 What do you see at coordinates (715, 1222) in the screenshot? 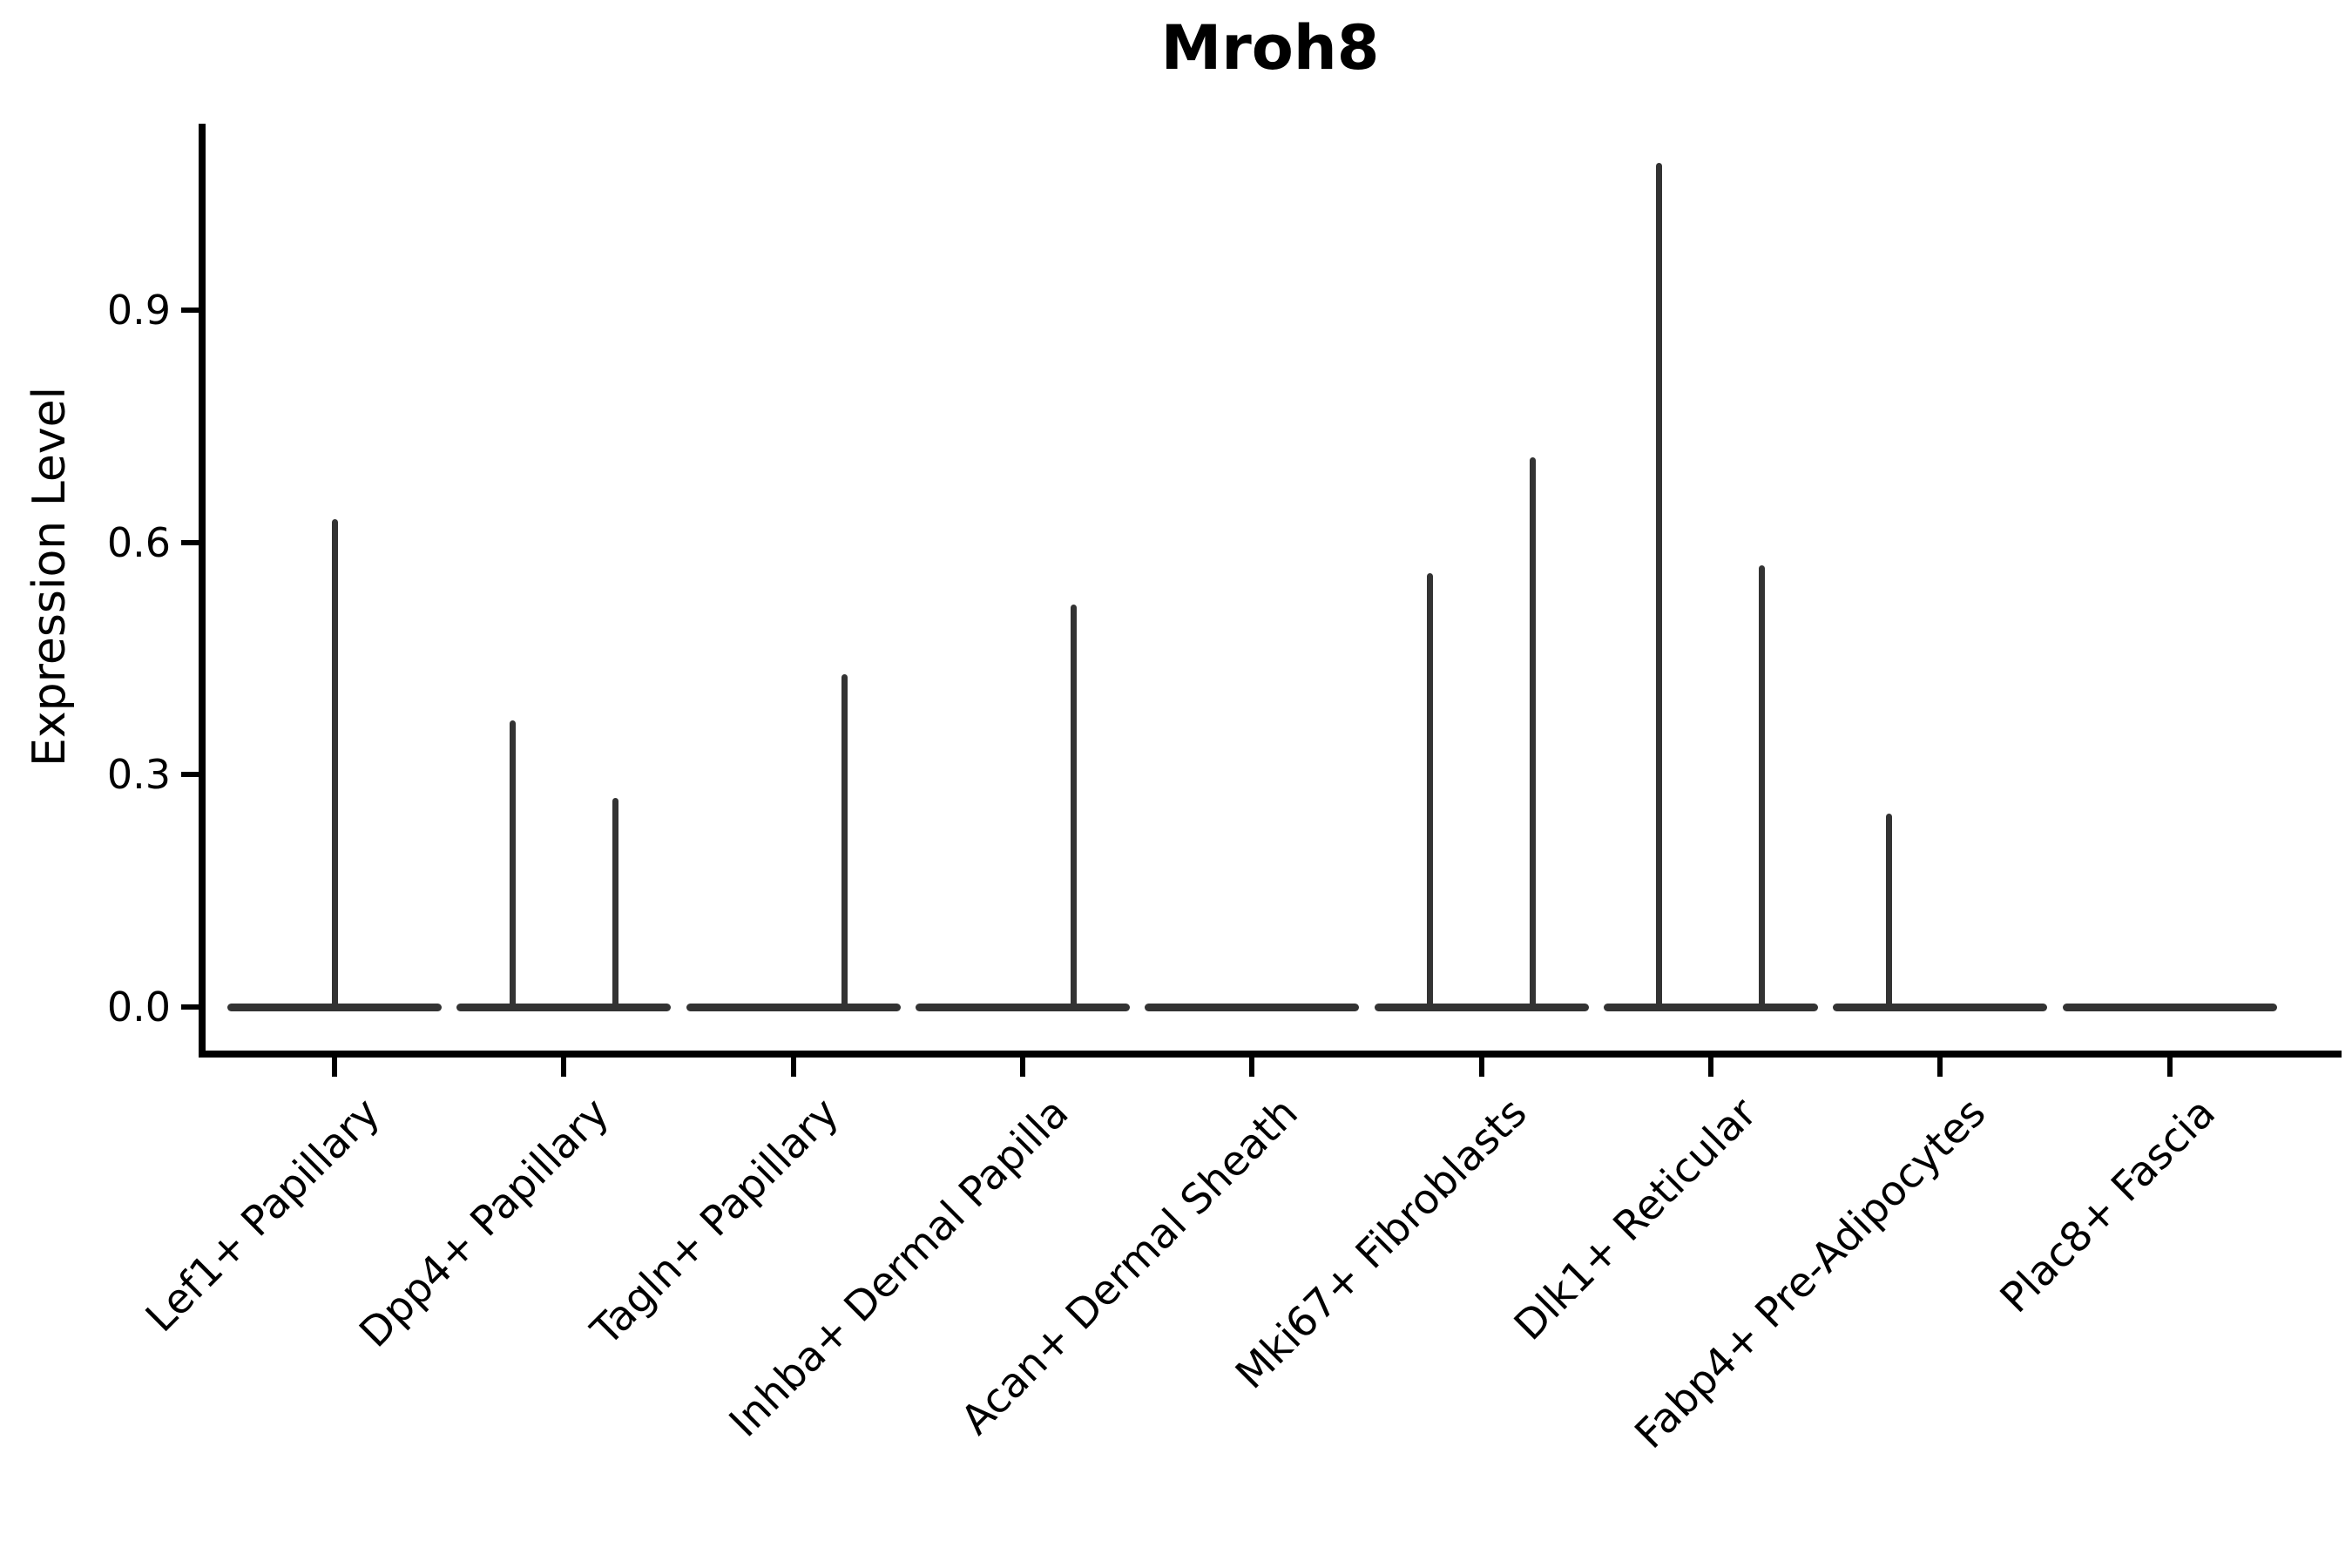
I see `x-tick-label: Tagln+ Papillary` at bounding box center [715, 1222].